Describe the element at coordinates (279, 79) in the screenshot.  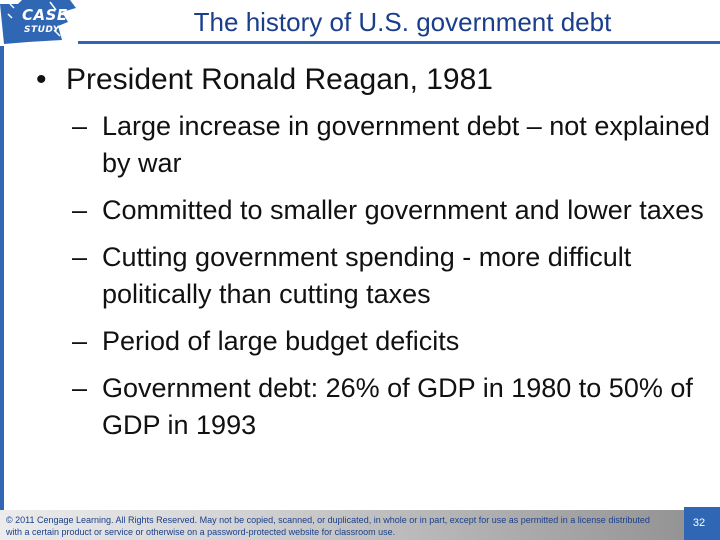
I see `main-bullet-text: President Ronald Reagan, 1981` at that location.